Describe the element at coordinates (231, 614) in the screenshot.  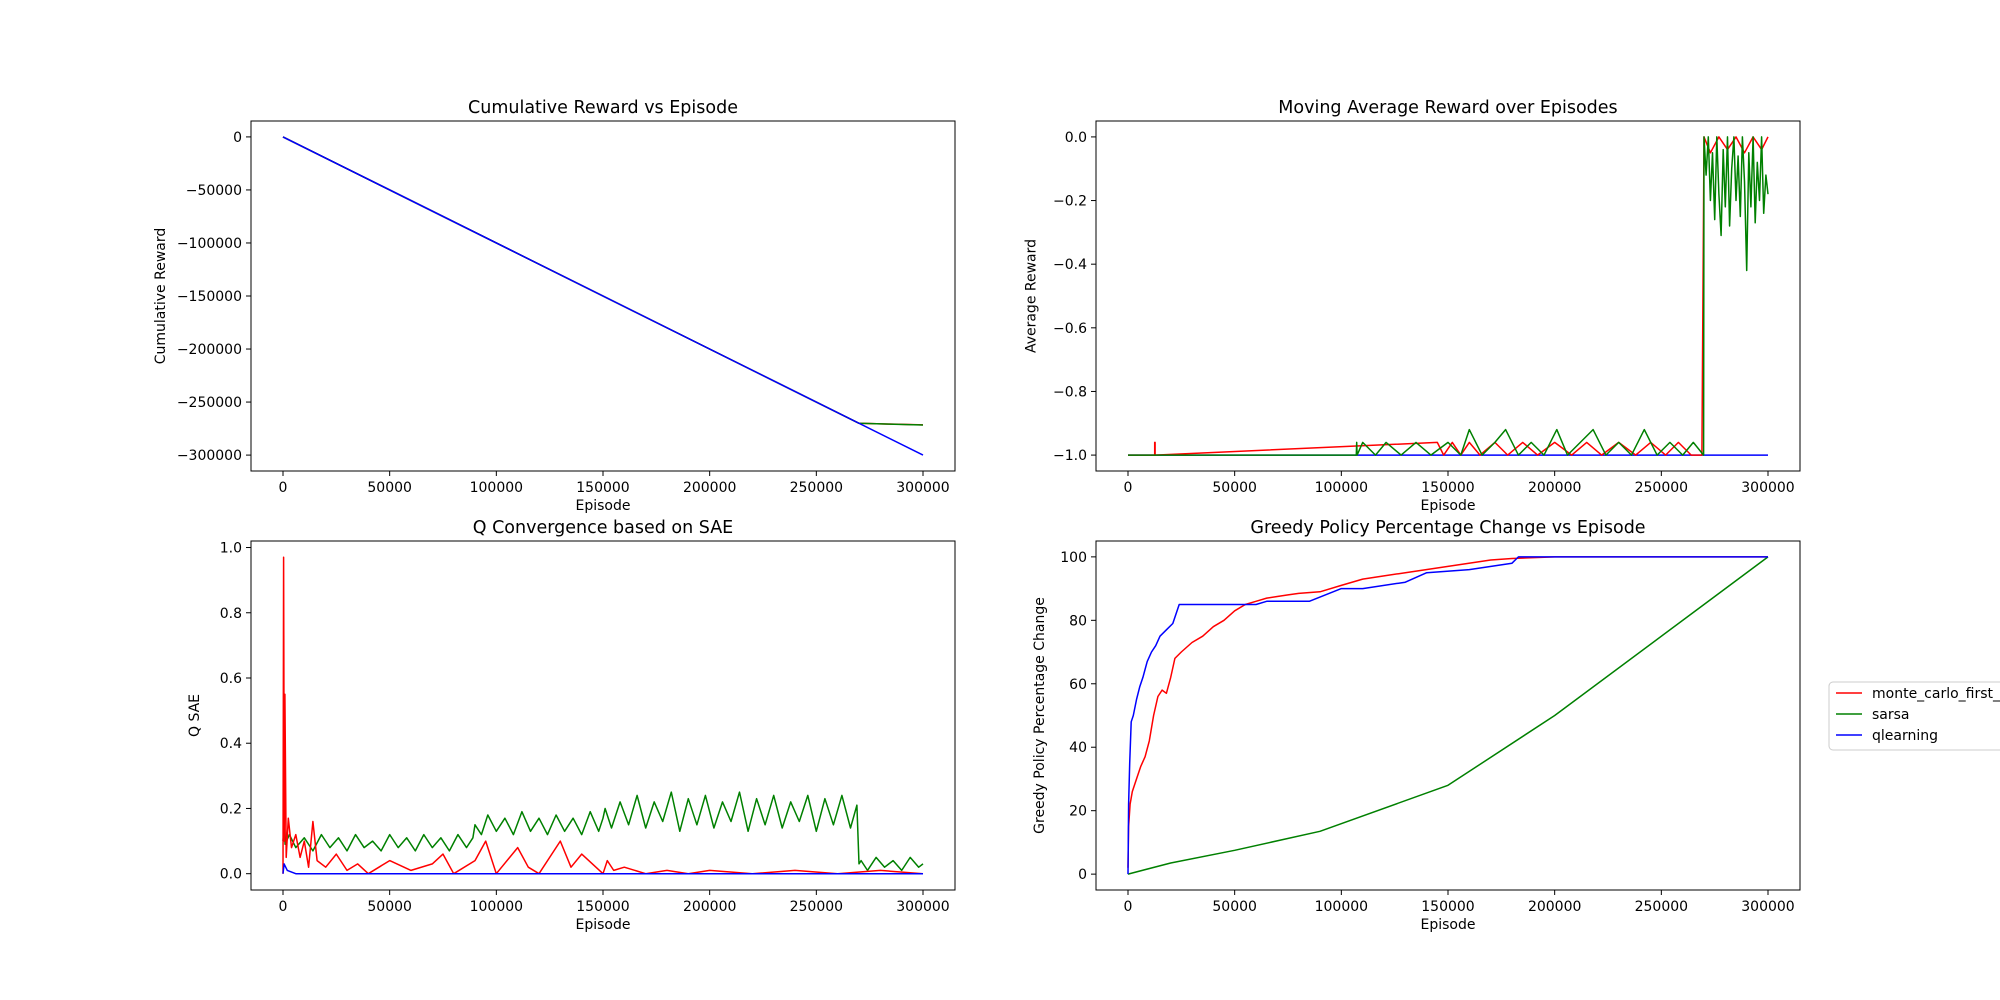
I see `y-tick-label: 0.8` at that location.